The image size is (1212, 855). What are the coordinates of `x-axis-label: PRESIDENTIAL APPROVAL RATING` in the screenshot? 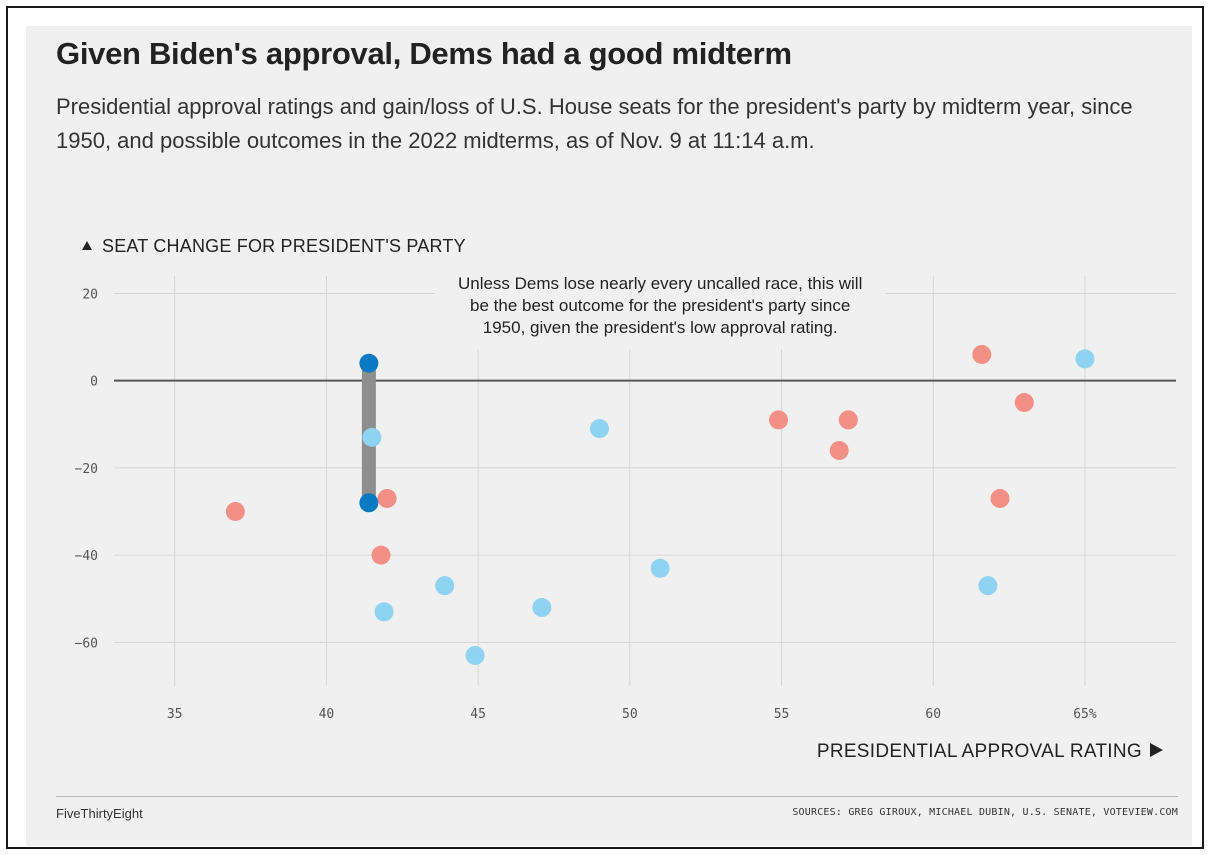 It's located at (979, 751).